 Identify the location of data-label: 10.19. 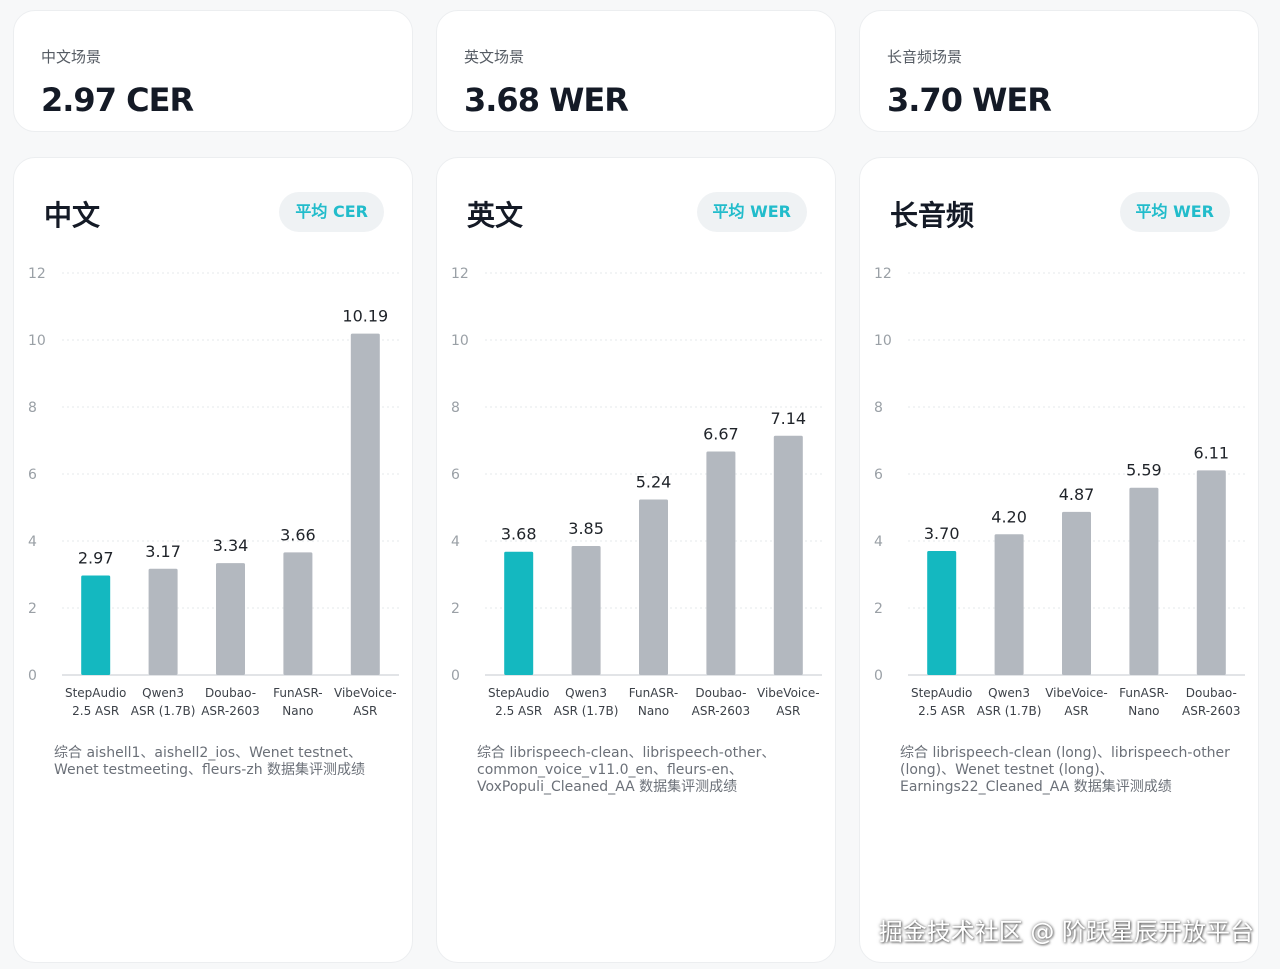
(365, 316).